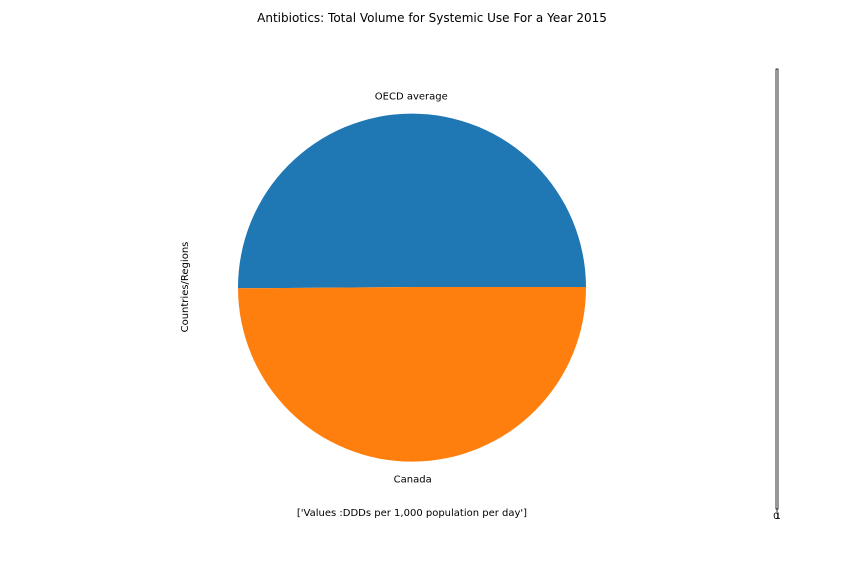 The image size is (864, 576). I want to click on pie-slice-oecd-average, so click(411, 201).